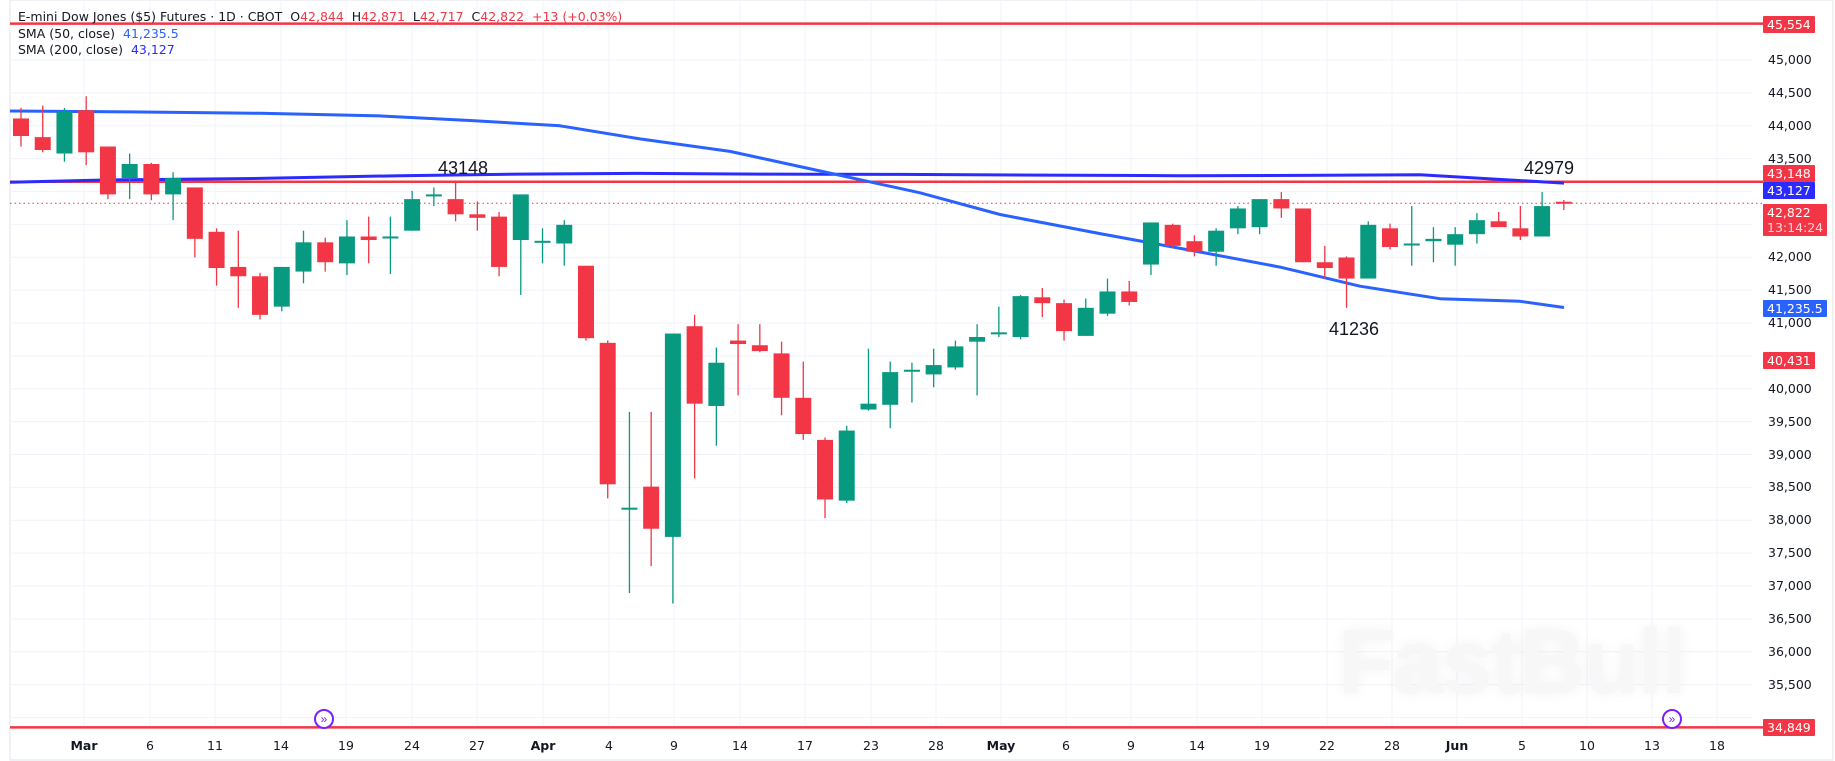 The height and width of the screenshot is (761, 1835). I want to click on time-tick-label: Mar, so click(84, 745).